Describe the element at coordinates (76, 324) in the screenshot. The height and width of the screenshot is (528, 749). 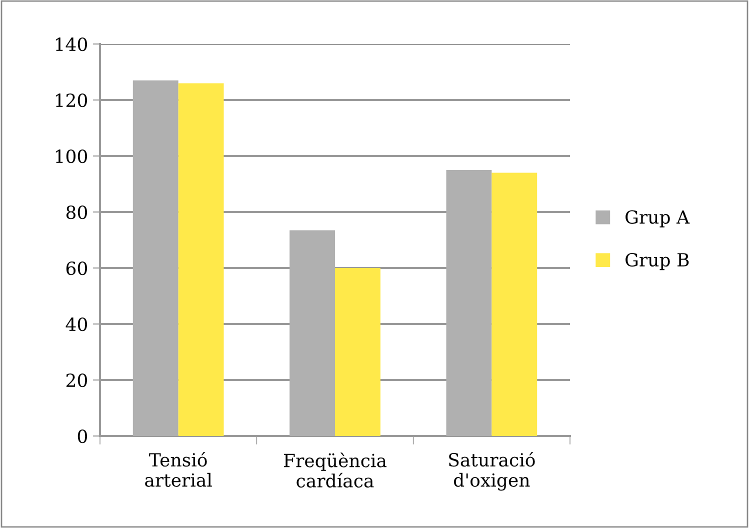
I see `y-tick-label: 40` at that location.